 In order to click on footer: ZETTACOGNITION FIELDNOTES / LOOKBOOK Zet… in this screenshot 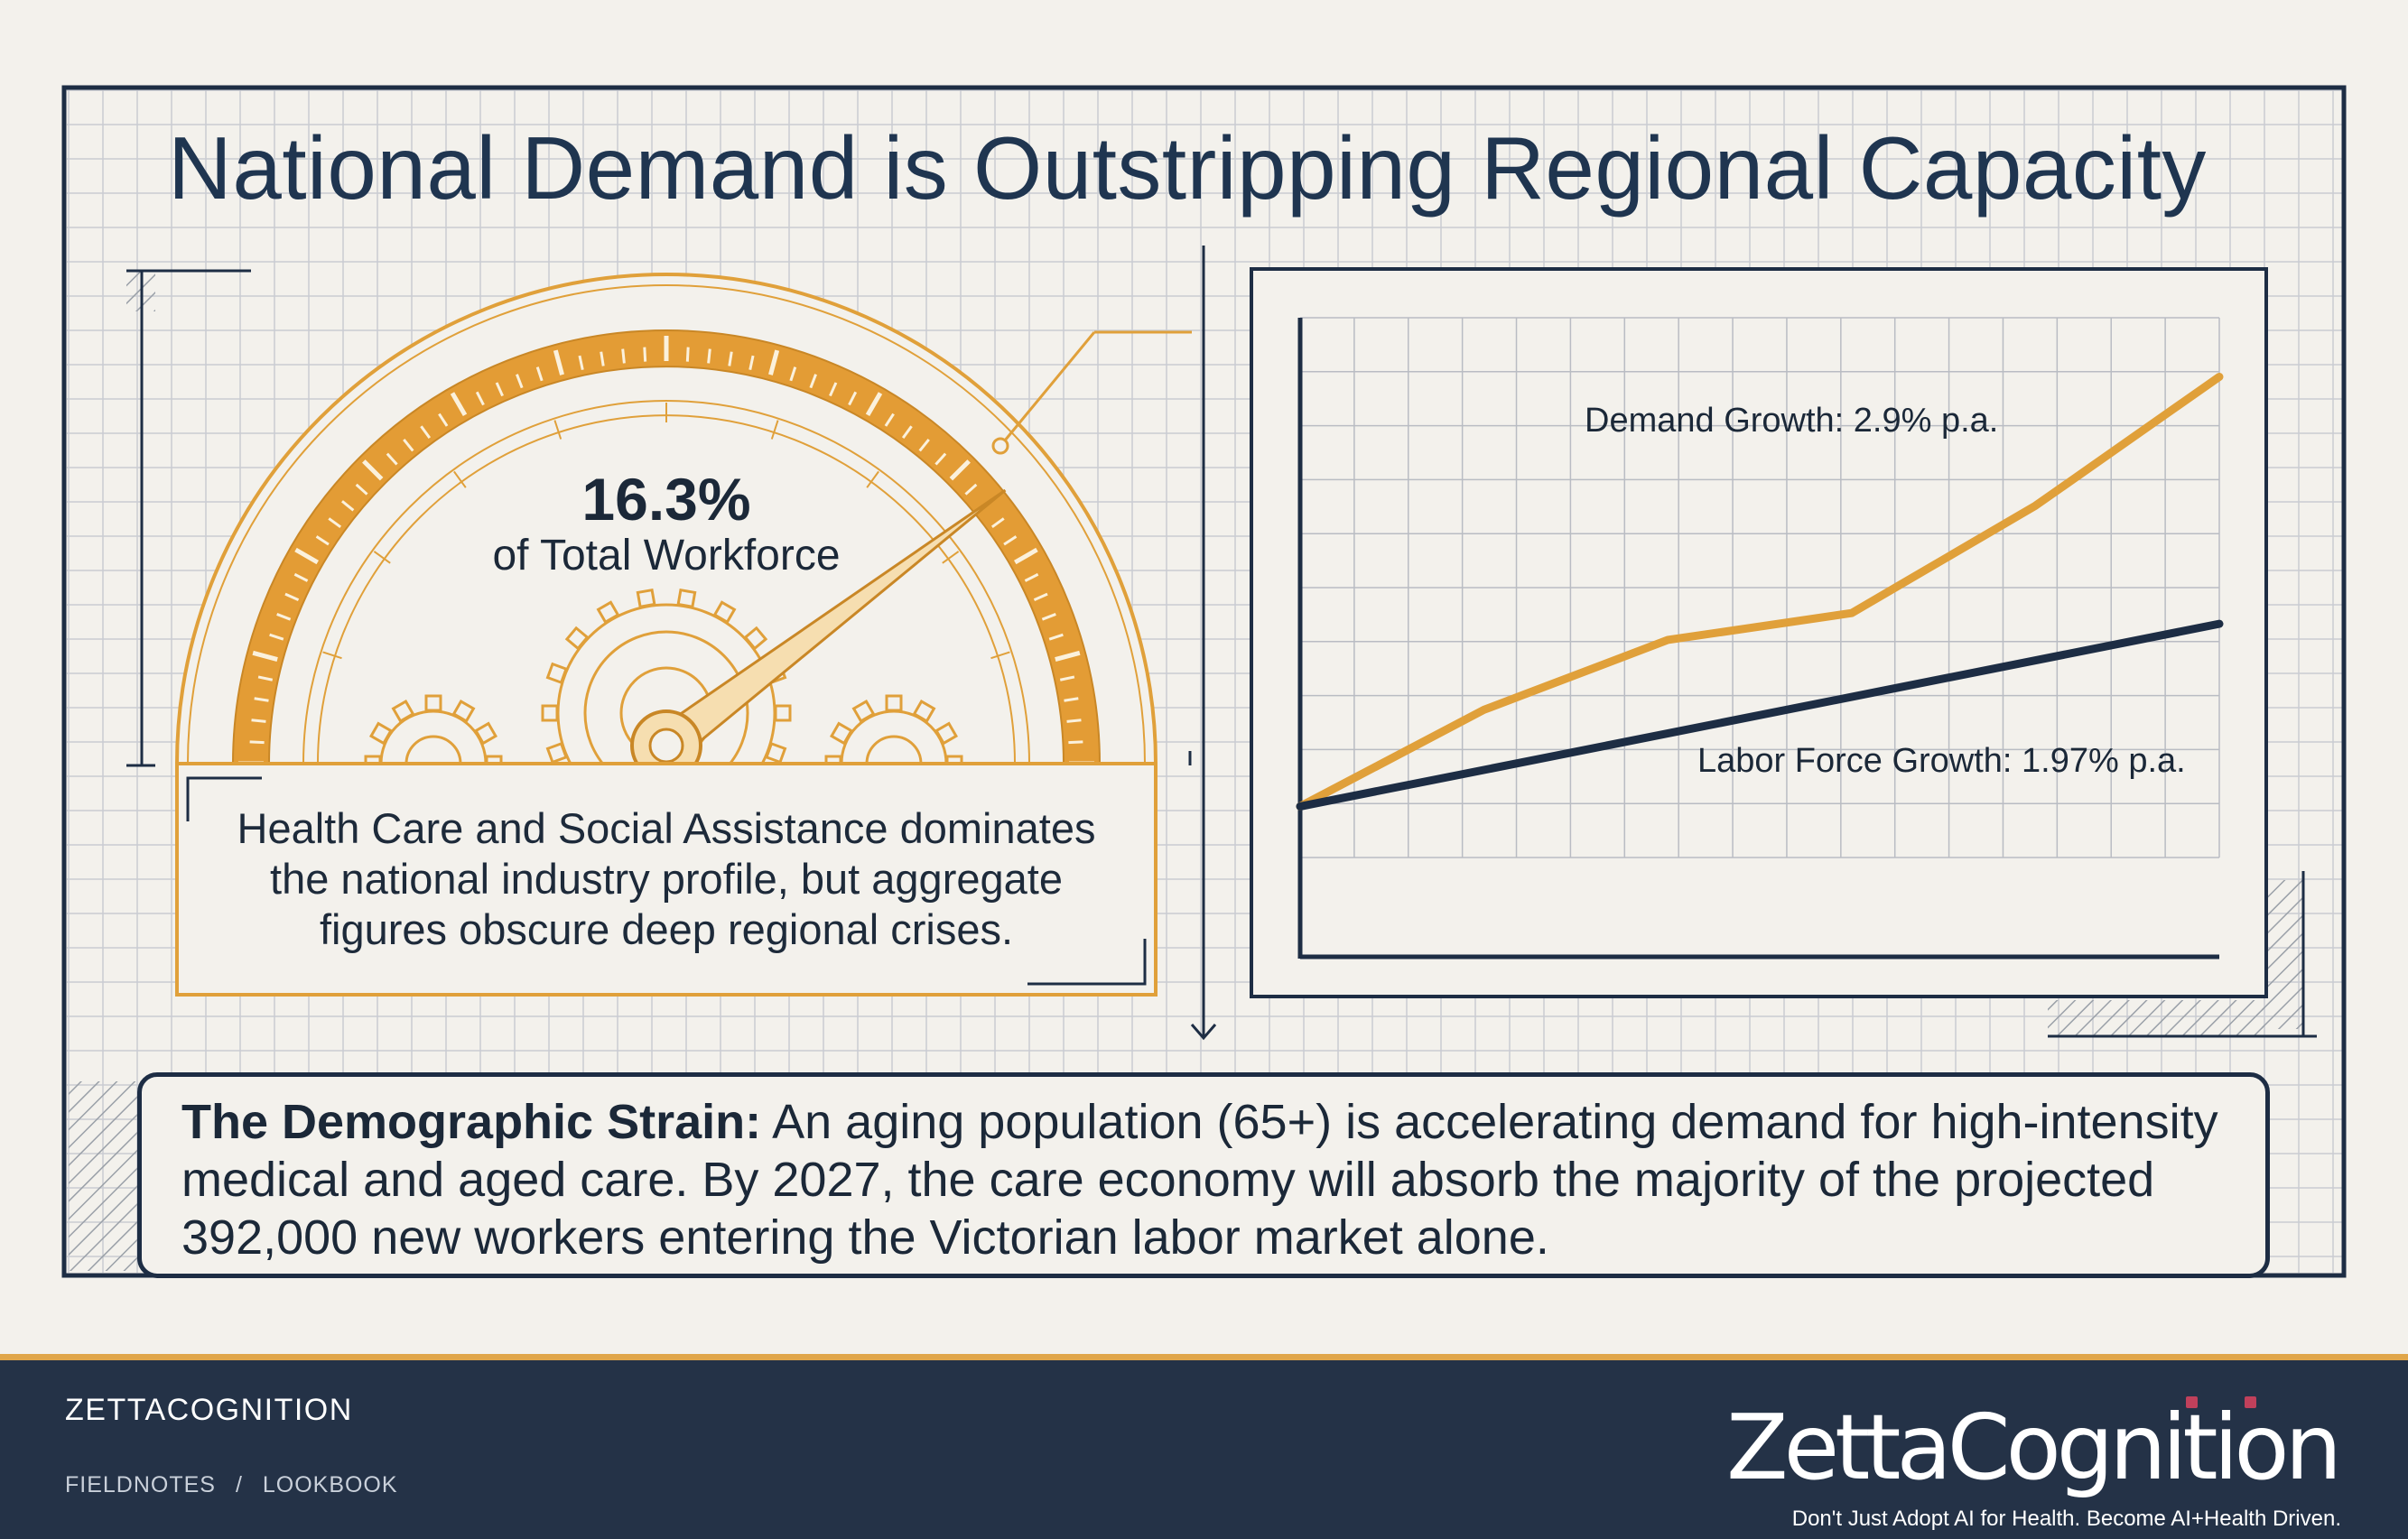, I will do `click(1204, 1446)`.